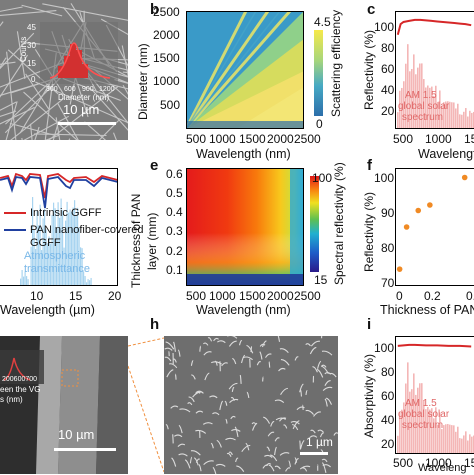  I want to click on e-ylabel-2: layer (mm), so click(152, 241).